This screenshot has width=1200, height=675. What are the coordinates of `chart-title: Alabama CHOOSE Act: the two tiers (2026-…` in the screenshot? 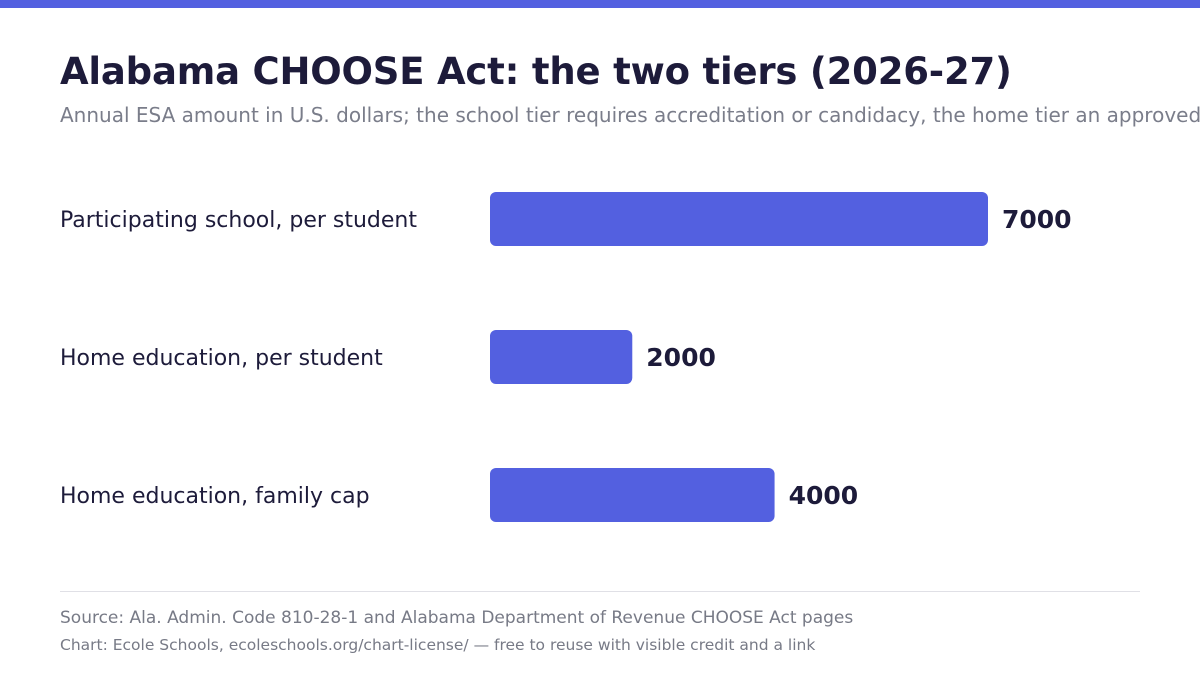 It's located at (536, 71).